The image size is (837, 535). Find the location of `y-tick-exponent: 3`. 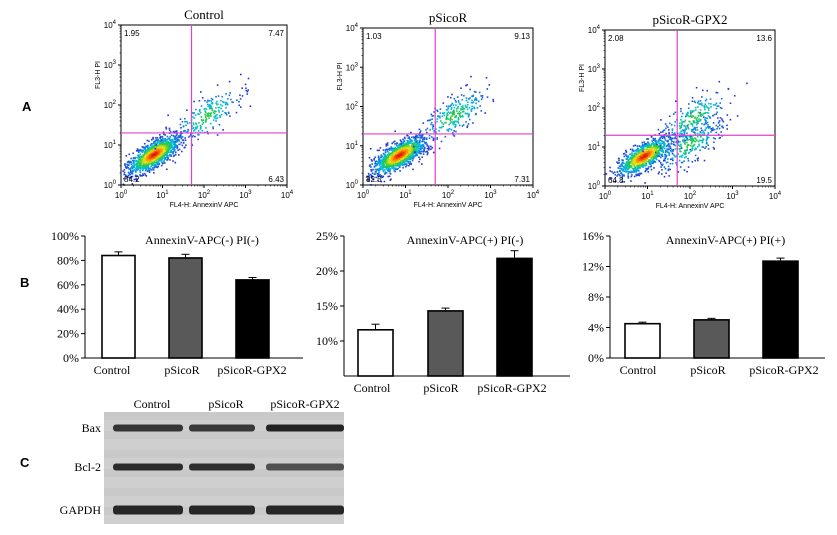

y-tick-exponent: 3 is located at coordinates (115, 63).